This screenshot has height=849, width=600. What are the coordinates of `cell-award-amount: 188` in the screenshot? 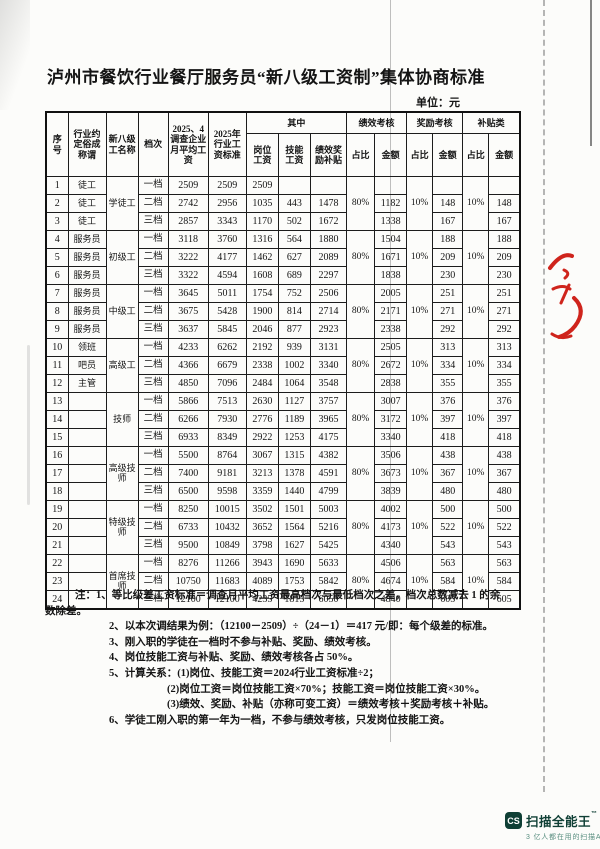 It's located at (448, 239).